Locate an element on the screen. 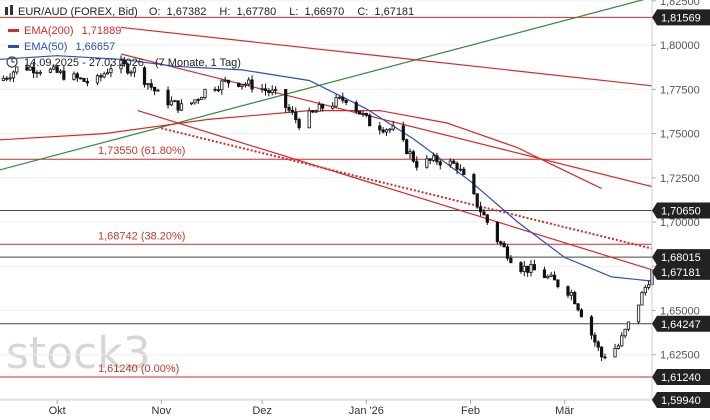 This screenshot has width=710, height=420. y-tick-label: 1,80000 is located at coordinates (680, 46).